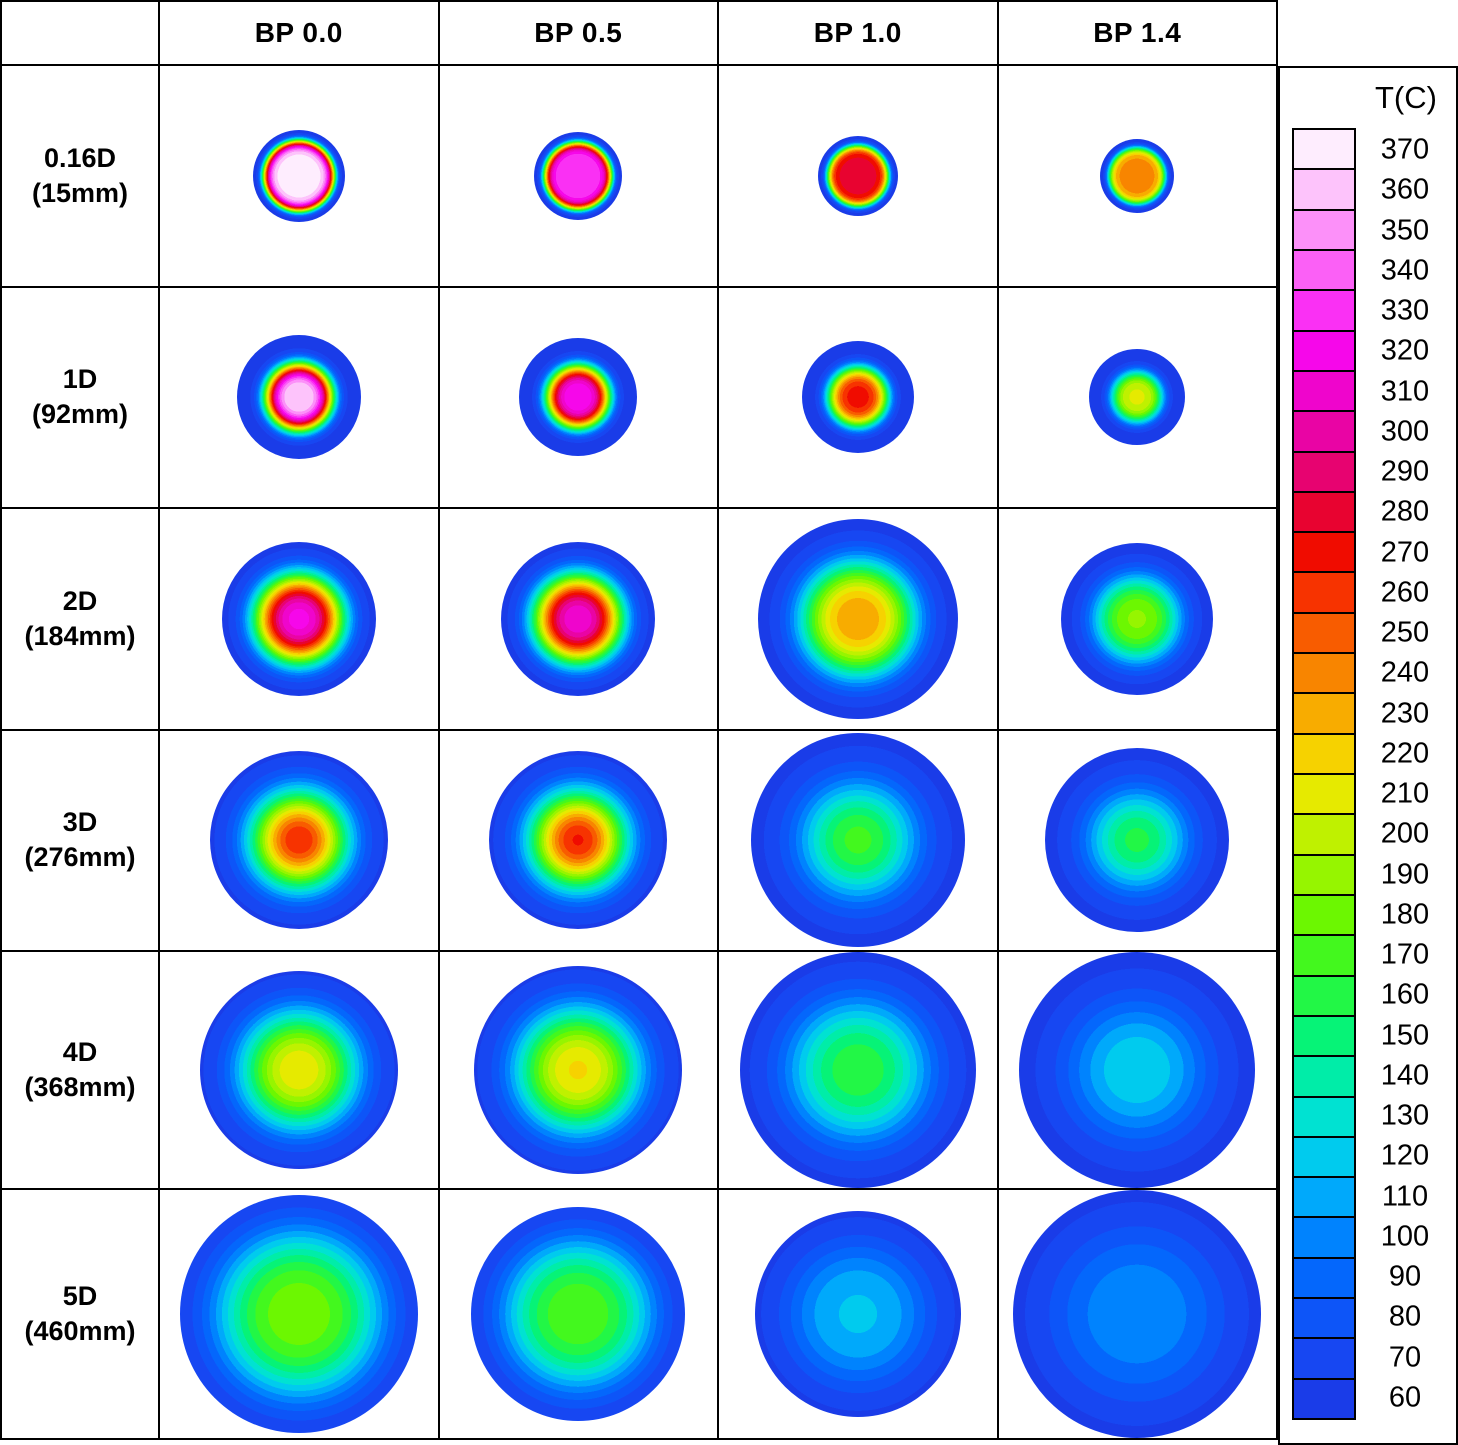 The image size is (1458, 1445). I want to click on colorbar-title: T(C), so click(1406, 97).